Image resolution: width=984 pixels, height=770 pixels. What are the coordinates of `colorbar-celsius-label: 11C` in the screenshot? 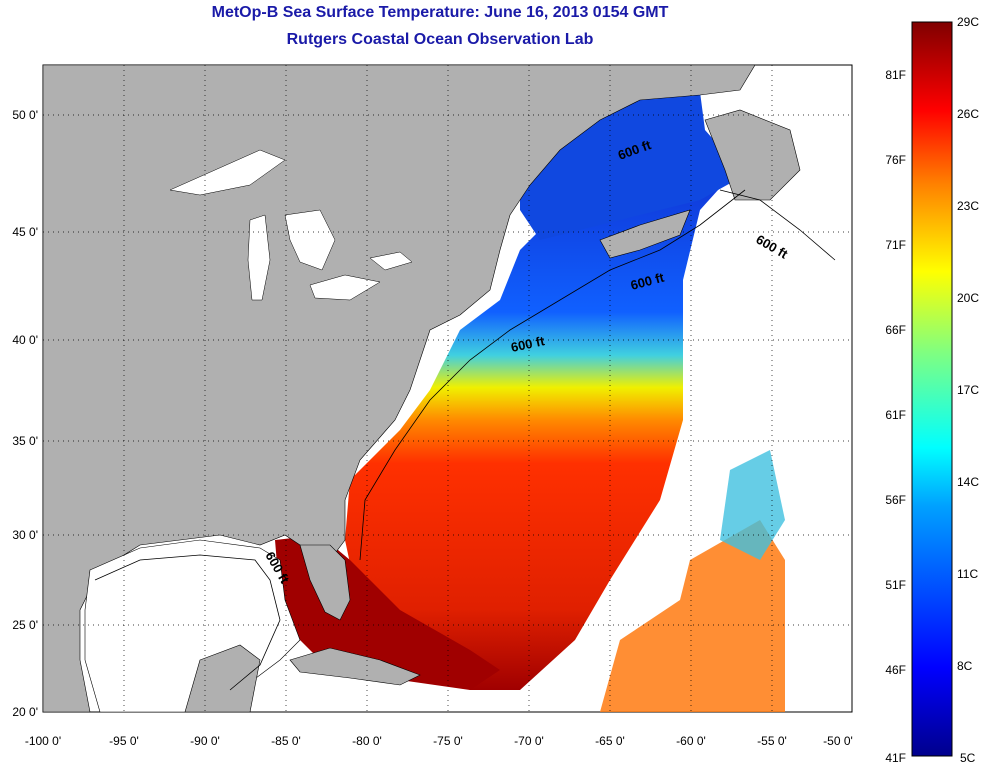 It's located at (967, 574).